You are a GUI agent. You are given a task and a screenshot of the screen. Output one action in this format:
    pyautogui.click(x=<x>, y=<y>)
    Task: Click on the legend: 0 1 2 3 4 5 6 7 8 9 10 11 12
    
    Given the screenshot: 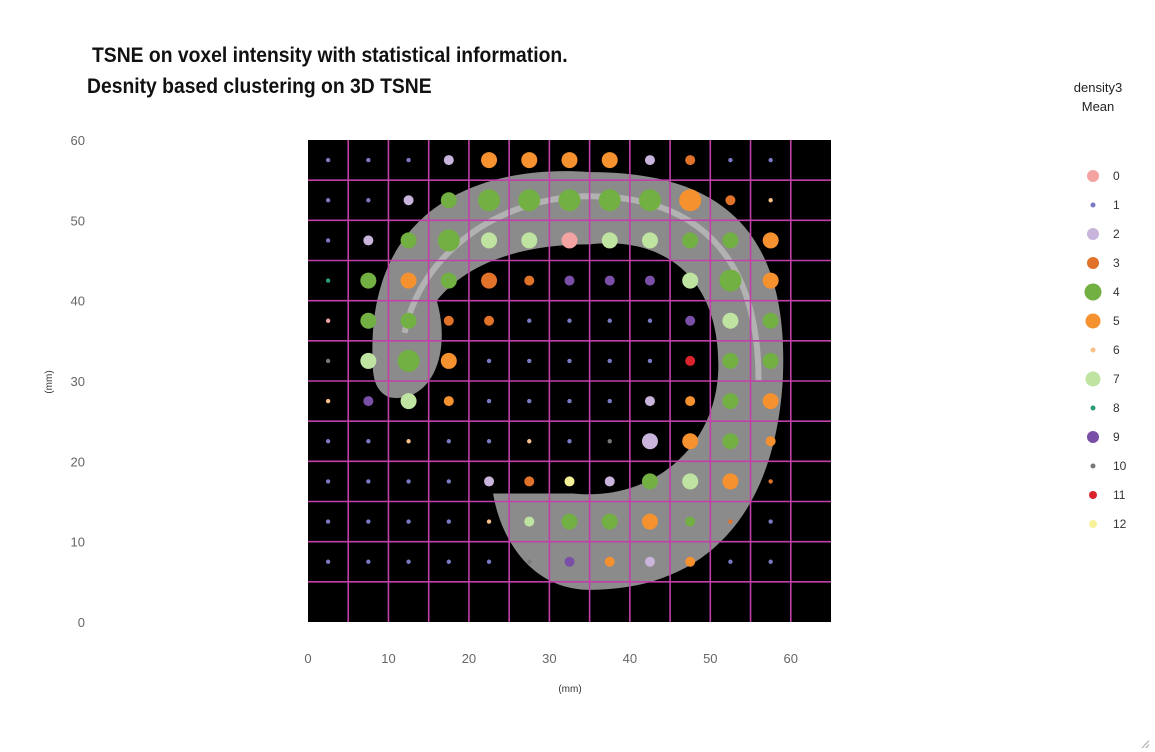 What is the action you would take?
    pyautogui.click(x=1112, y=354)
    